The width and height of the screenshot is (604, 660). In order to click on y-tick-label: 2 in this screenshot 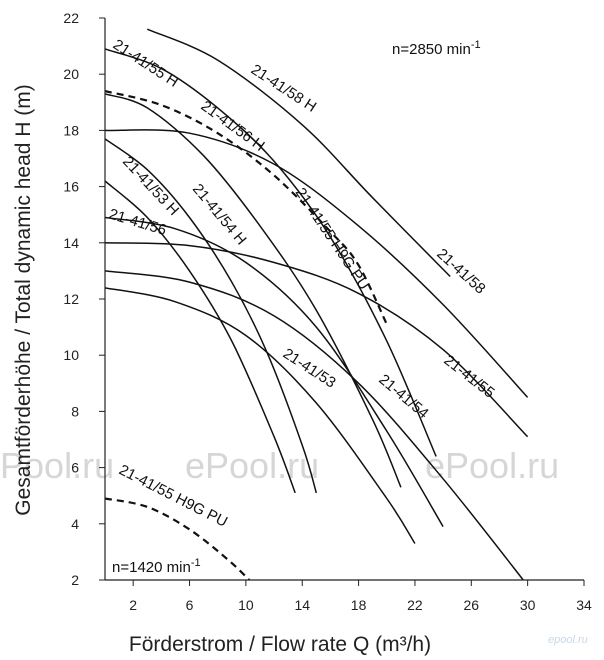, I will do `click(75, 580)`.